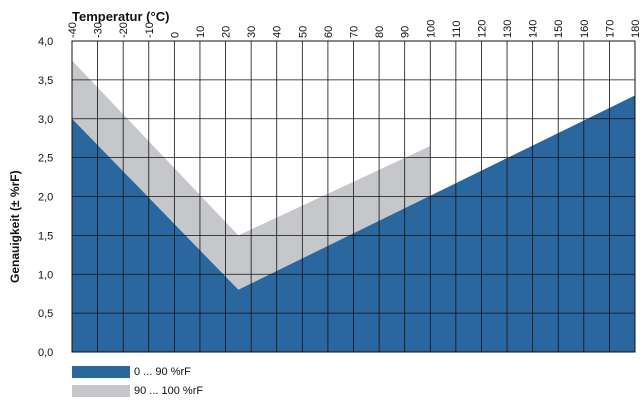  What do you see at coordinates (162, 372) in the screenshot?
I see `legend-label-0-90: 0 ... 90 %rF` at bounding box center [162, 372].